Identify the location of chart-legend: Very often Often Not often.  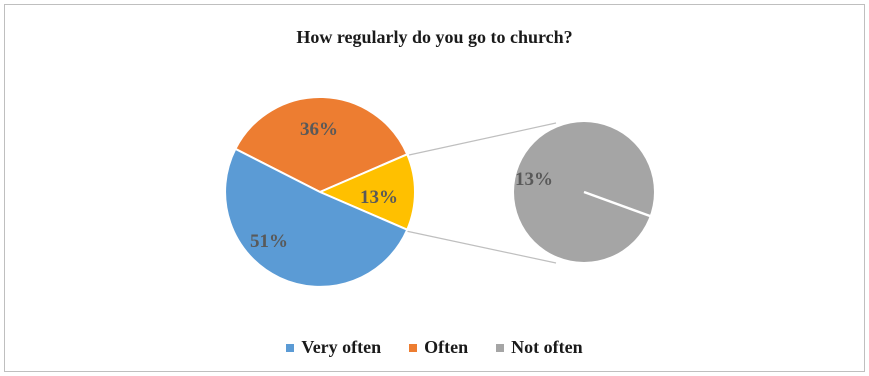
(434, 347).